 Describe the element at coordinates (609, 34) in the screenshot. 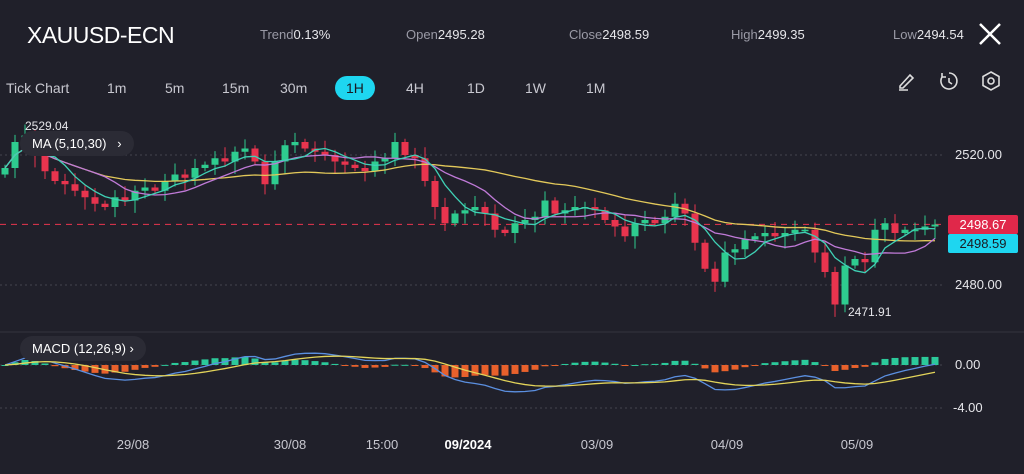

I see `stat-close: Close2498.59` at that location.